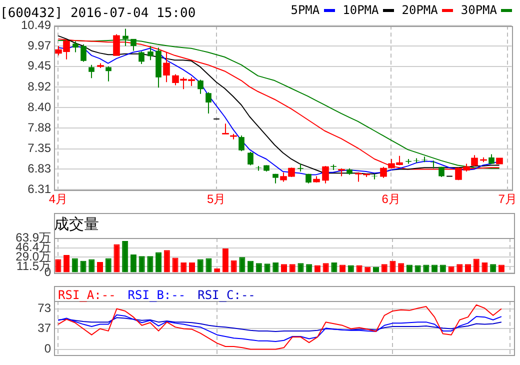 This screenshot has height=365, width=520. I want to click on y-tick-label: 7.35, so click(40, 148).